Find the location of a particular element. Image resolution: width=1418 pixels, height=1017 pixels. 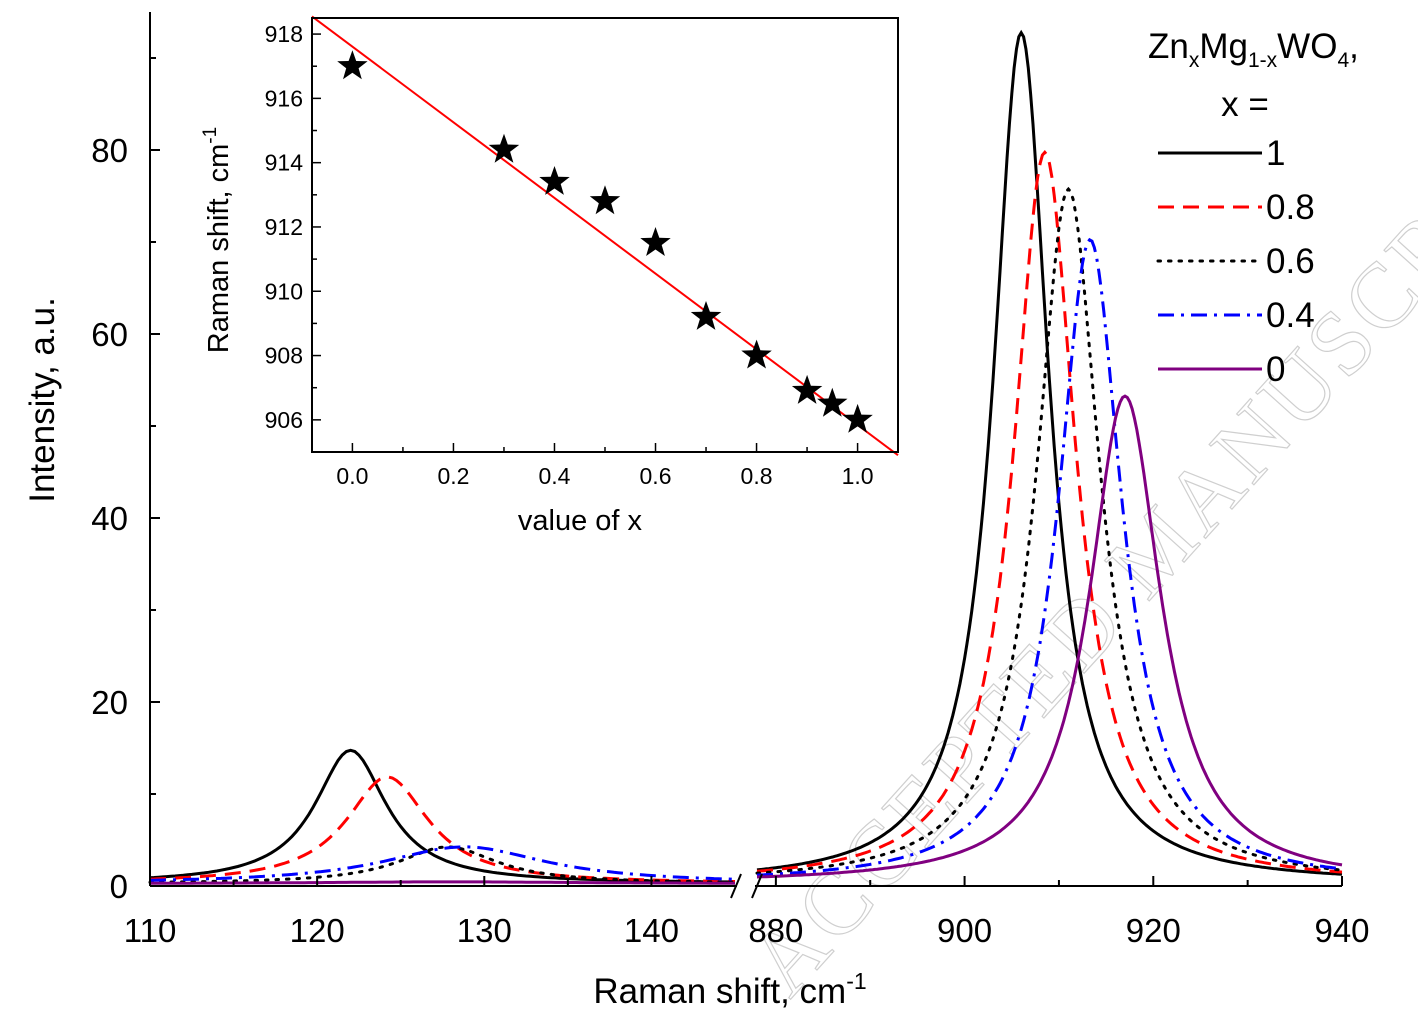

legend-title-part: Zn is located at coordinates (1168, 46).